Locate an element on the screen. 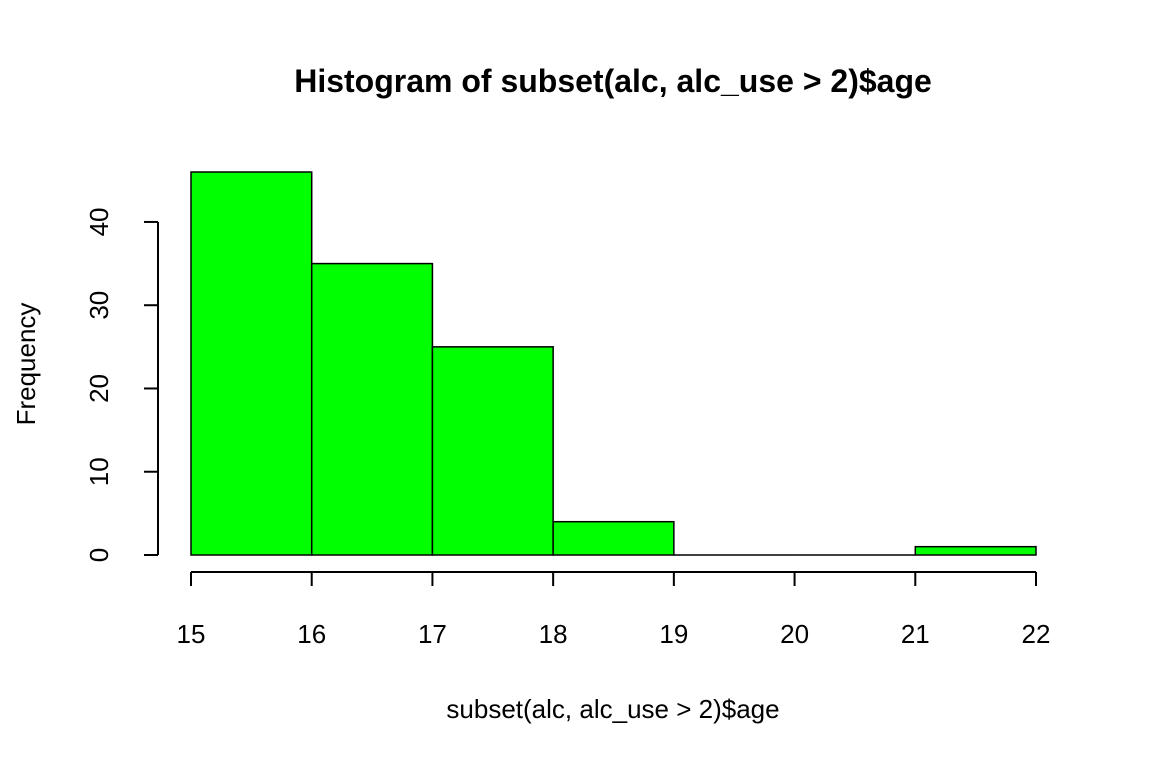  y-tick-label-3: 30 is located at coordinates (99, 305).